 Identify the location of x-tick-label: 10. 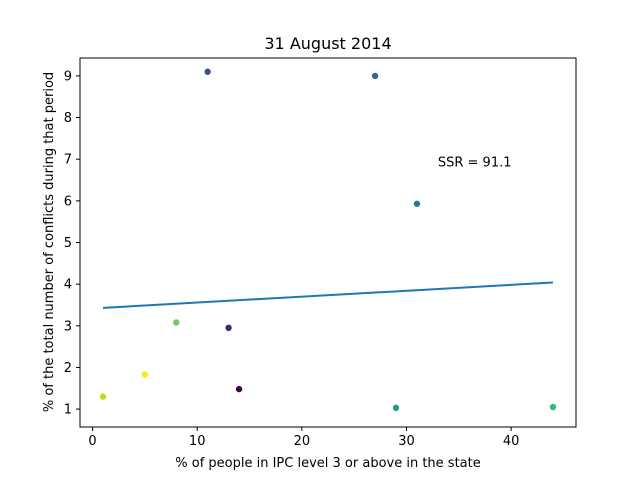
(197, 441).